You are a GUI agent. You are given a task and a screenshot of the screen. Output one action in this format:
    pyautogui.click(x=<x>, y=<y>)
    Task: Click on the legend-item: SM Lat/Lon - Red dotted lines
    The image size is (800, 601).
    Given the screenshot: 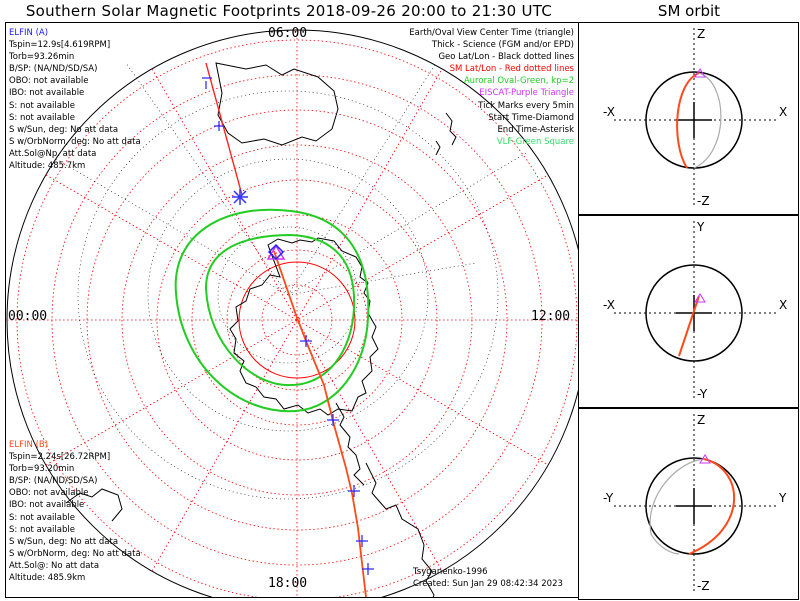 What is the action you would take?
    pyautogui.click(x=511, y=69)
    